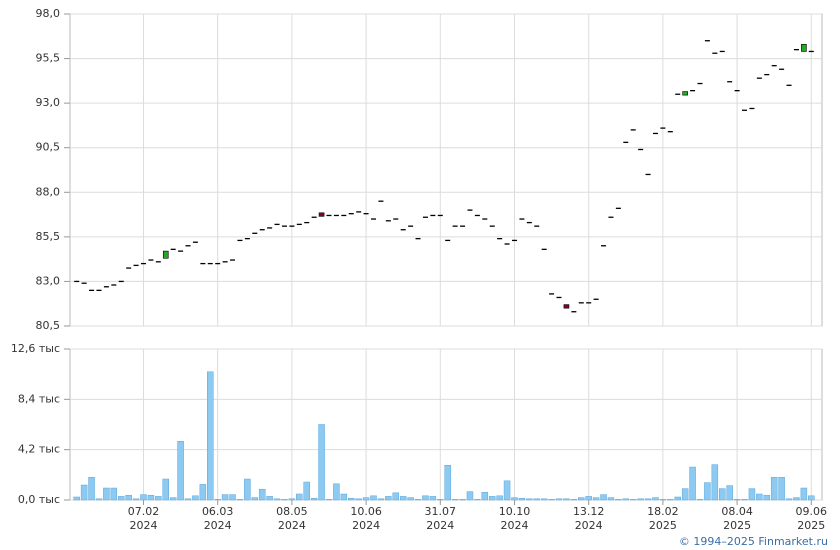  Describe the element at coordinates (515, 511) in the screenshot. I see `x-tick-label: 10.10` at that location.